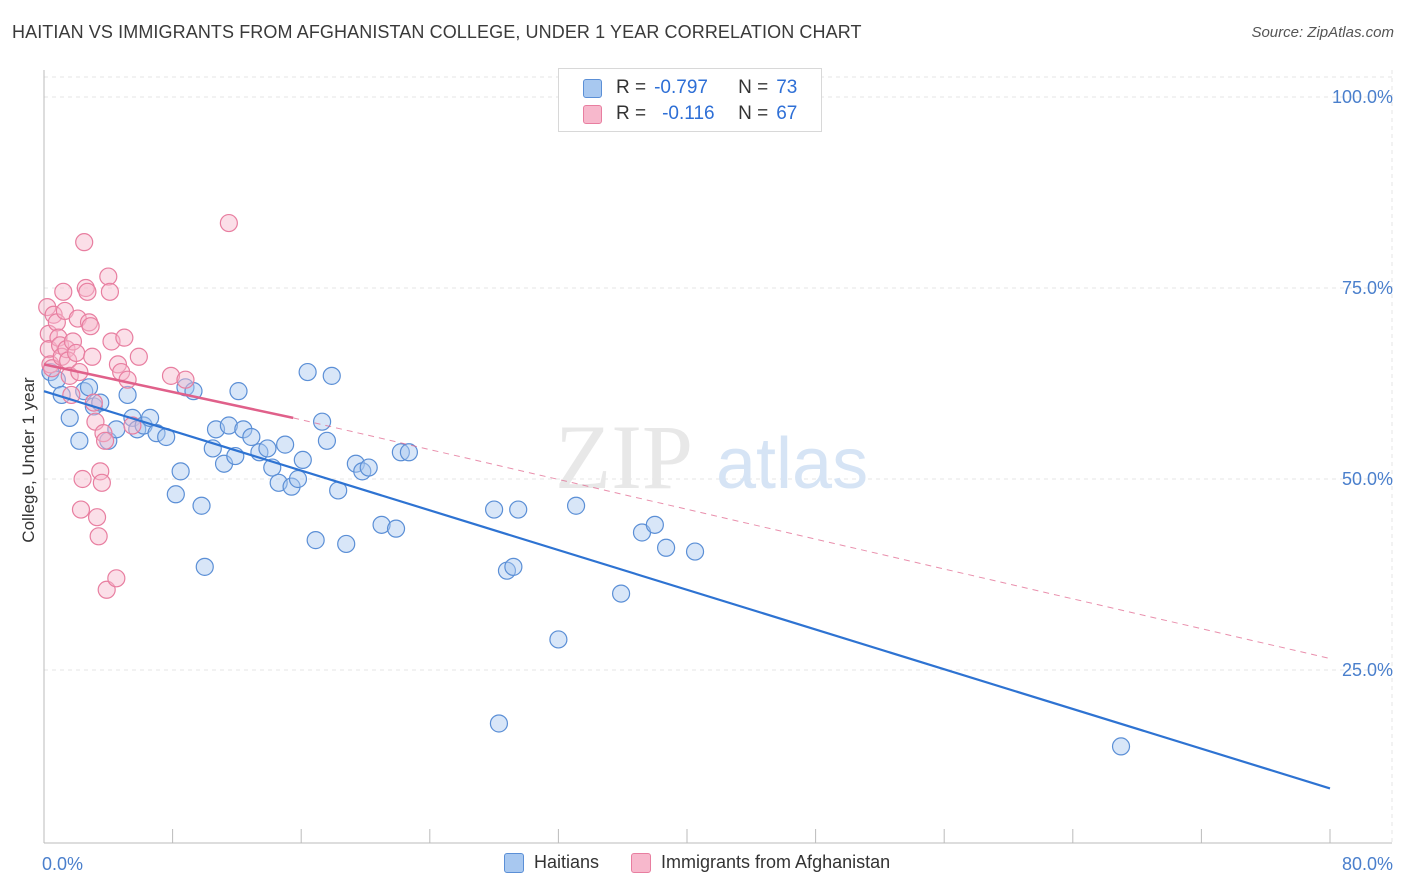  What do you see at coordinates (1367, 288) in the screenshot?
I see `y-tick-label-75: 75.0%` at bounding box center [1367, 288].